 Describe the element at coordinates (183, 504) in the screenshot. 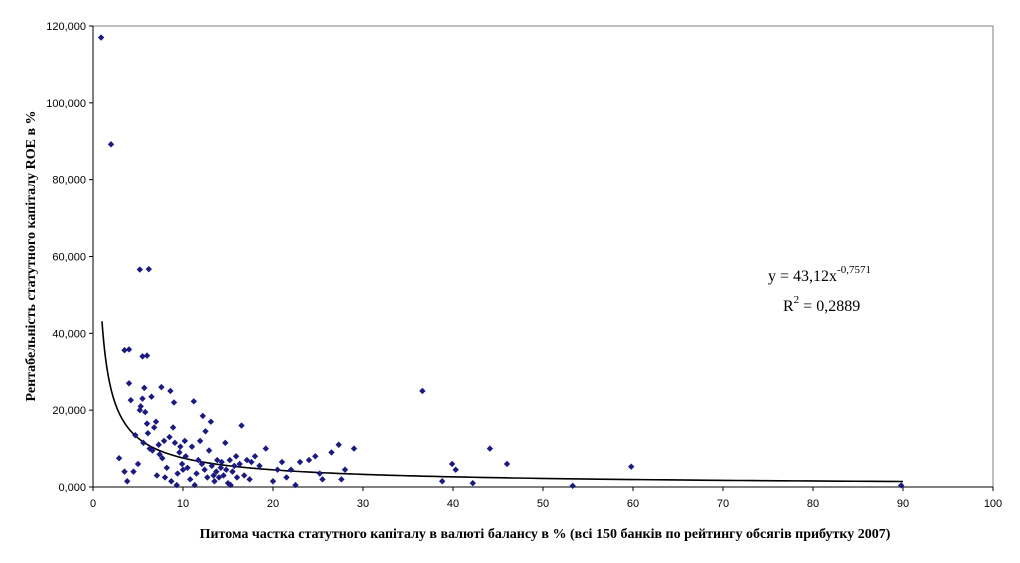

I see `x-tick-label: 10` at that location.